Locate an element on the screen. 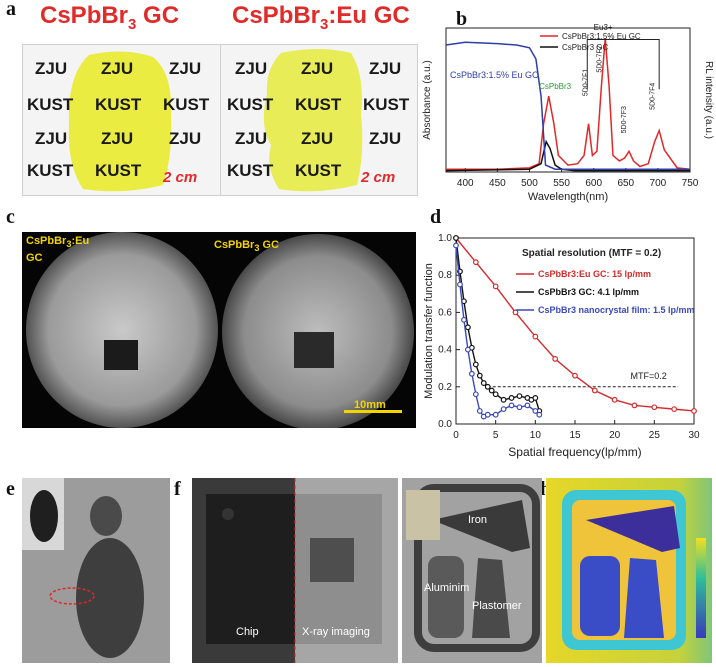 This screenshot has height=667, width=716. y-tick-label: 1.0 is located at coordinates (445, 238).